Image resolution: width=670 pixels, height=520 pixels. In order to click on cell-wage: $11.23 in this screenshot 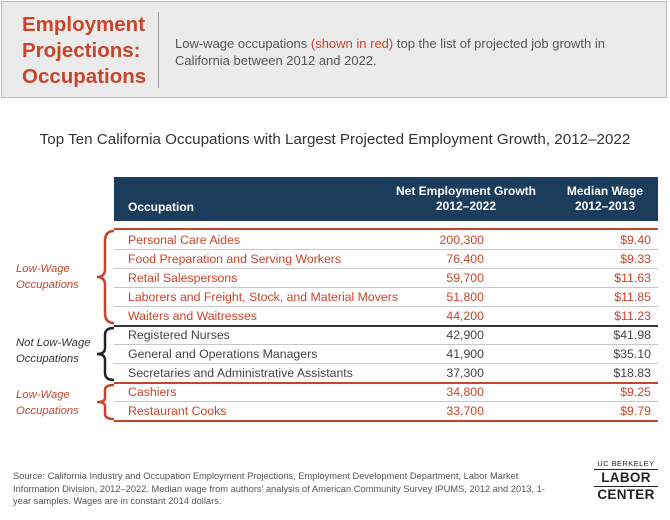, I will do `click(632, 316)`.